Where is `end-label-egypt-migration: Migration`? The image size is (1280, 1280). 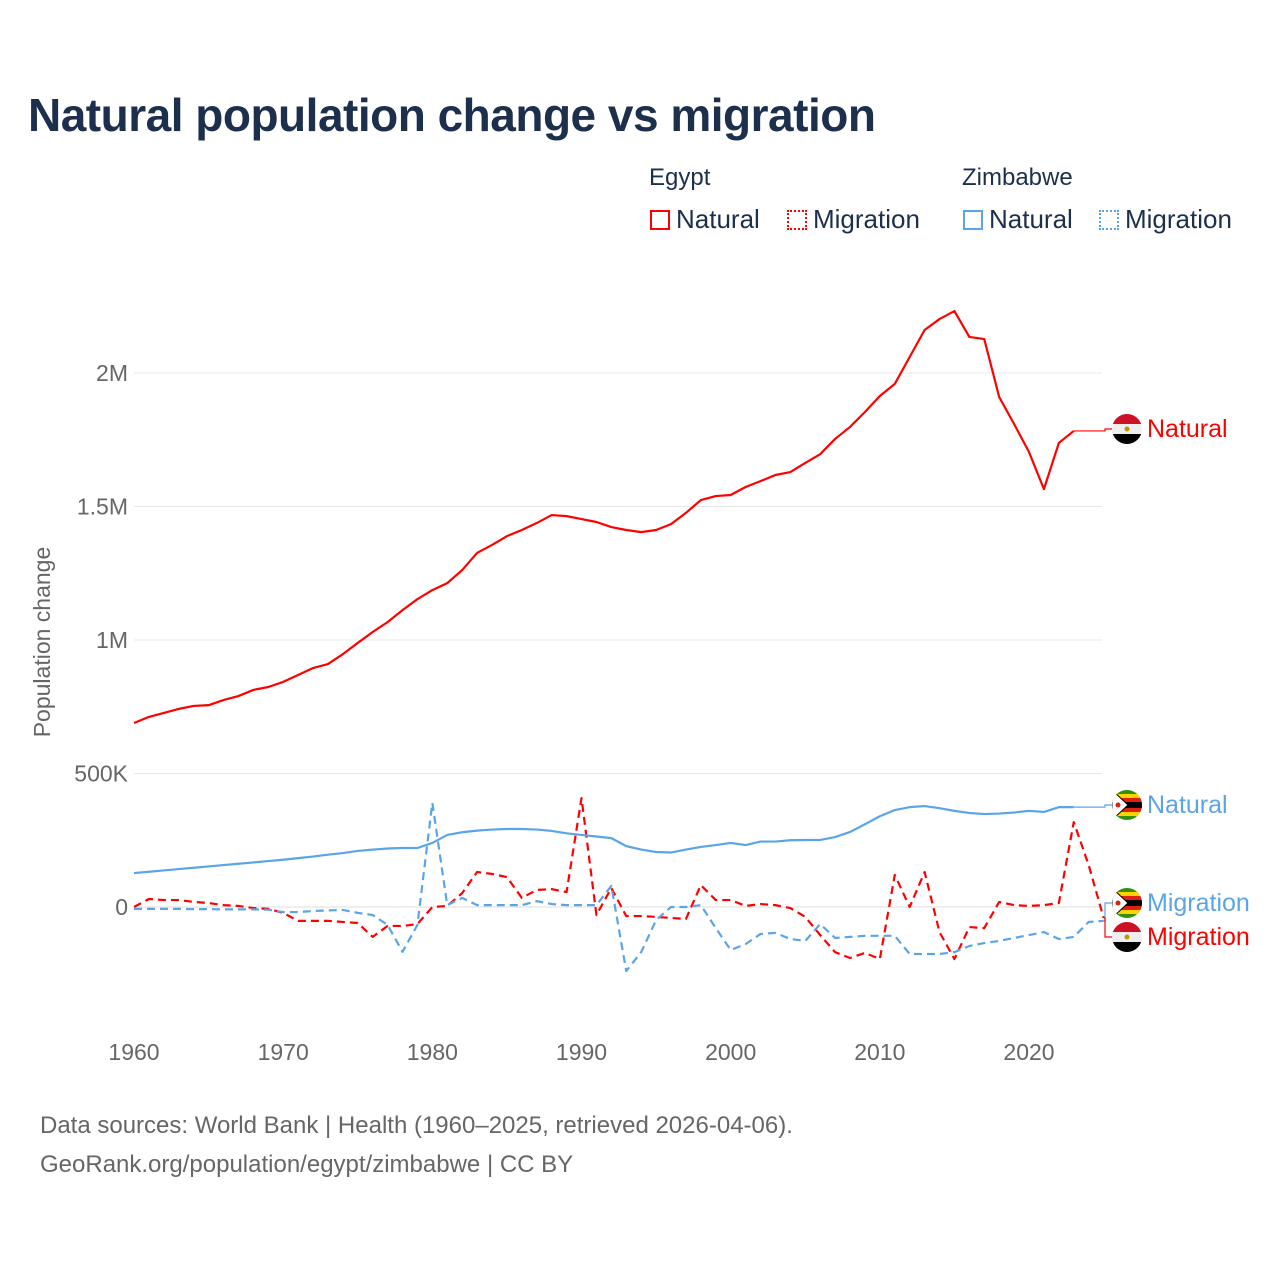 end-label-egypt-migration: Migration is located at coordinates (1198, 937).